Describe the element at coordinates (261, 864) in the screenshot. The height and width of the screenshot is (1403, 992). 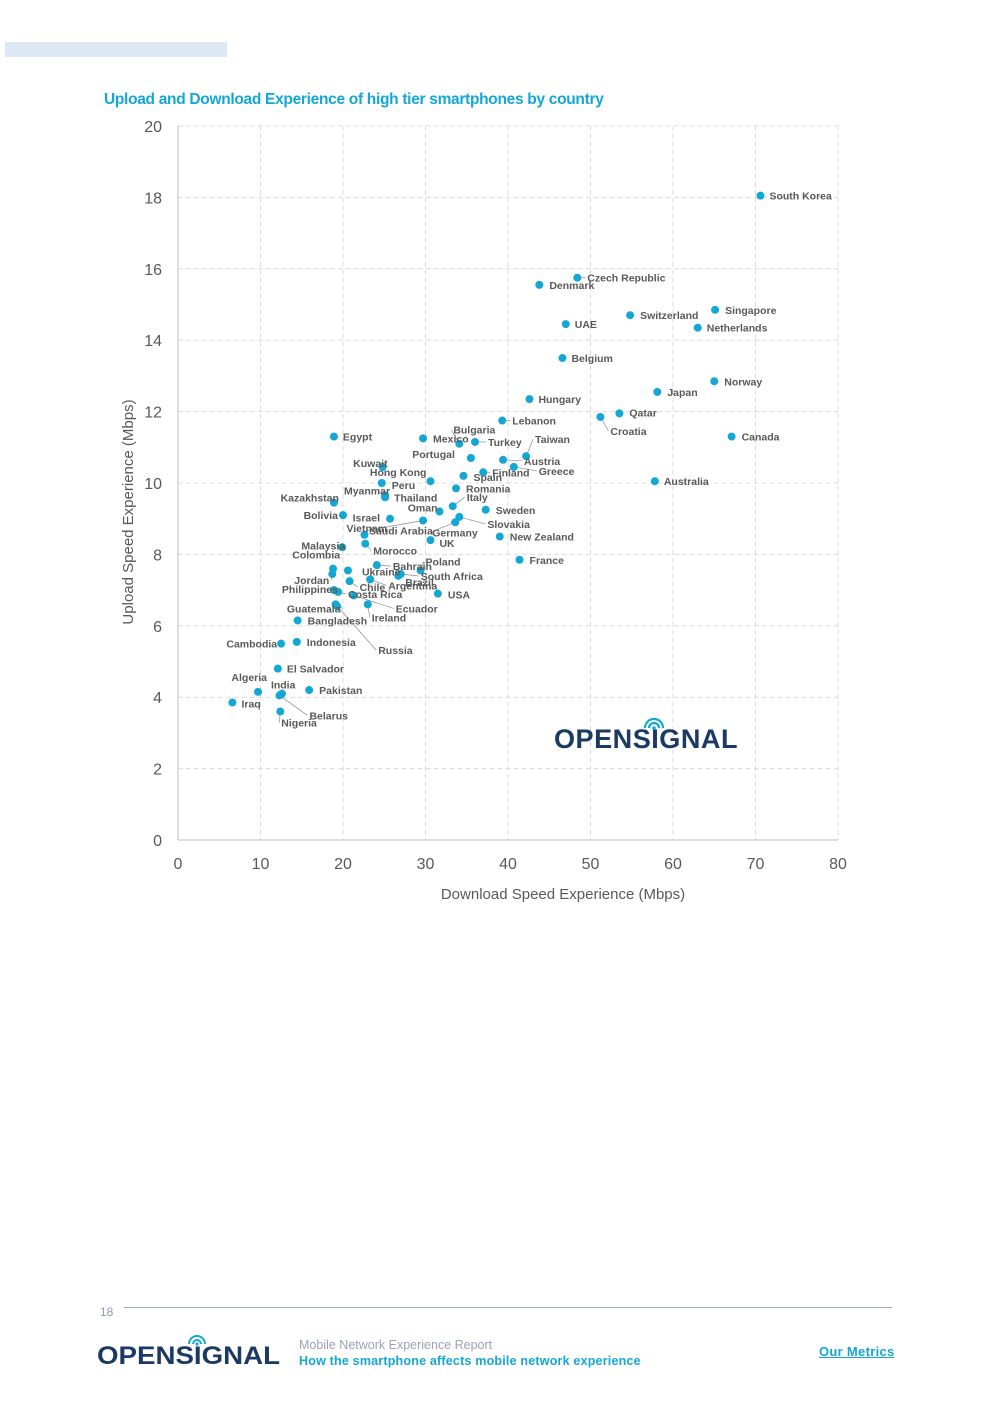
I see `x-tick-label: 10` at that location.